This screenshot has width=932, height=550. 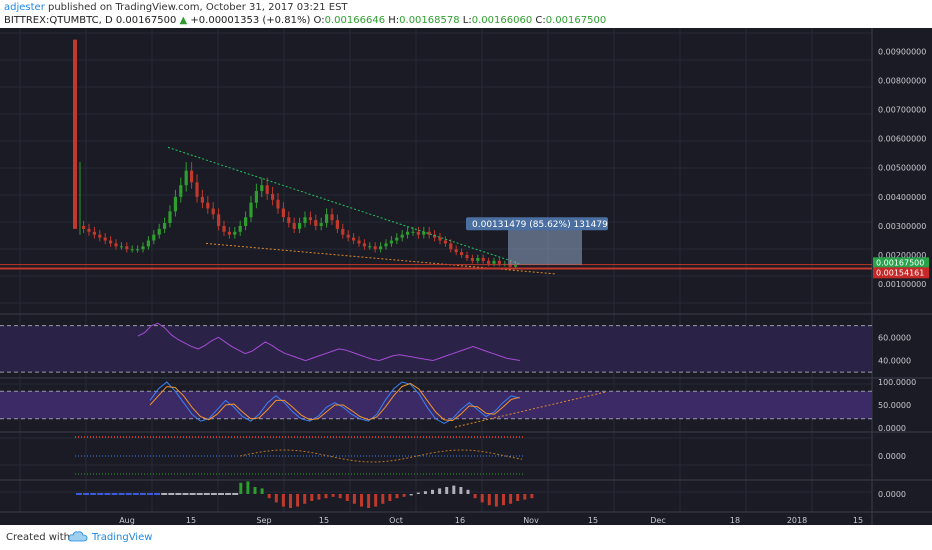 I want to click on osc-line, so click(x=381, y=456).